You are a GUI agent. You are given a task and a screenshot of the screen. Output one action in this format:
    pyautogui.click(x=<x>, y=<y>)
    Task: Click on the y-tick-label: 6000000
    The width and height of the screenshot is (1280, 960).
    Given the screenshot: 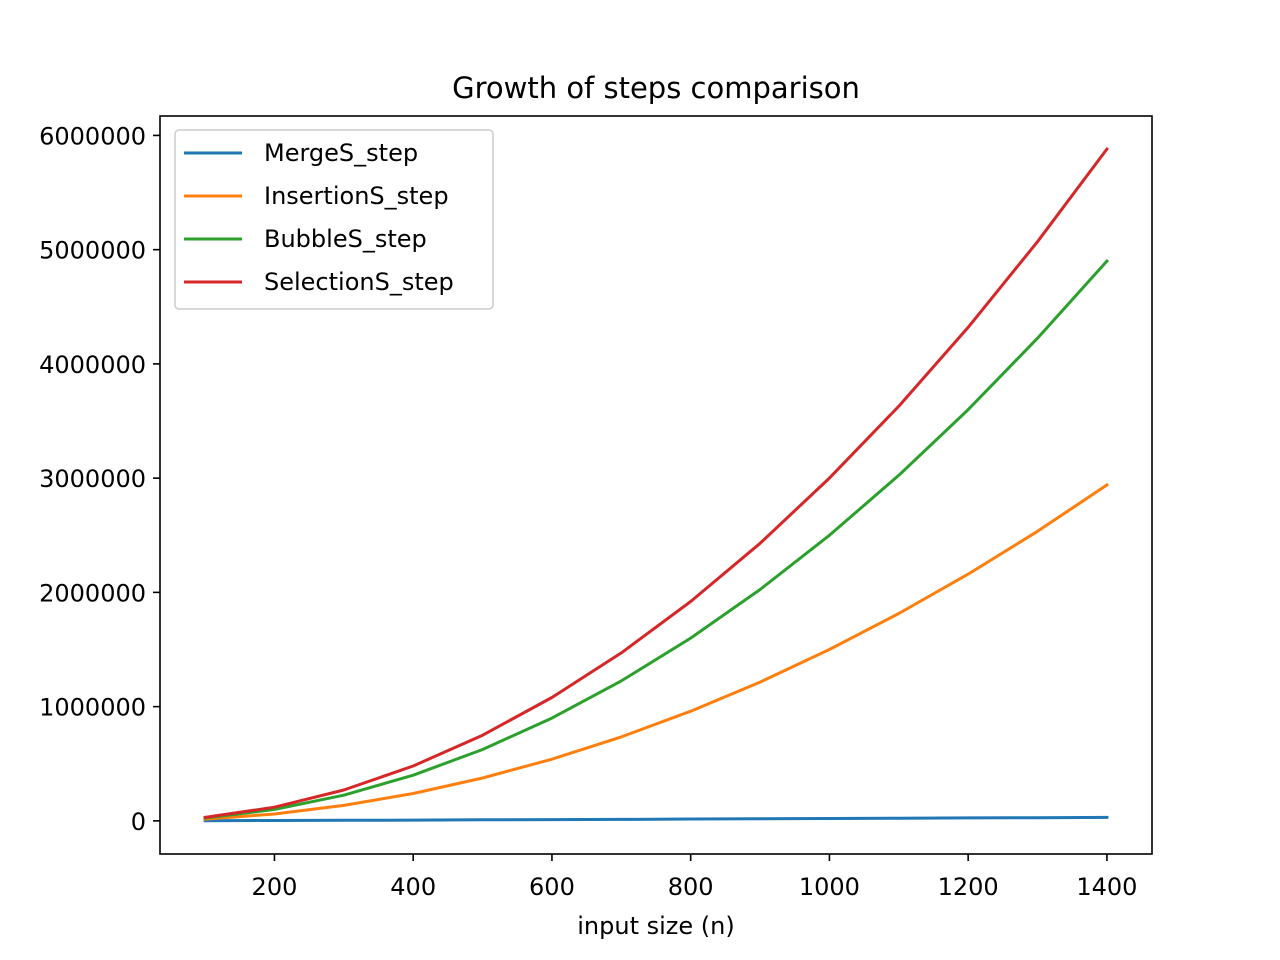 What is the action you would take?
    pyautogui.click(x=92, y=136)
    